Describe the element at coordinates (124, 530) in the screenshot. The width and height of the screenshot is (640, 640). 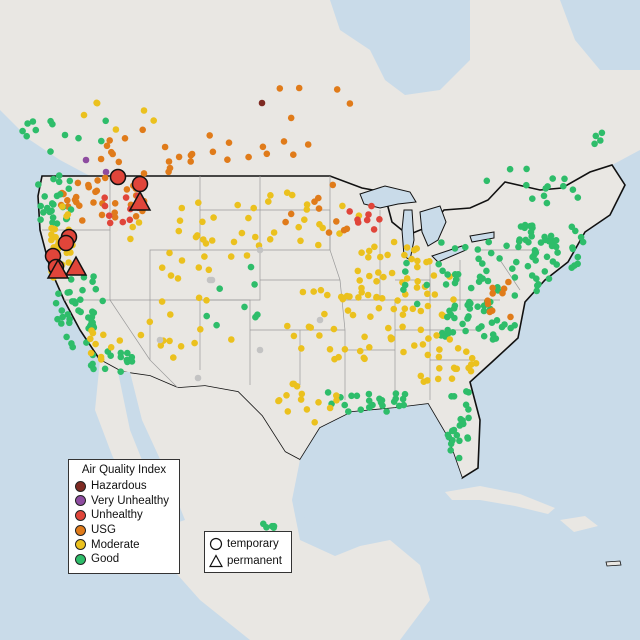
I see `legend-item-usg: USG` at that location.